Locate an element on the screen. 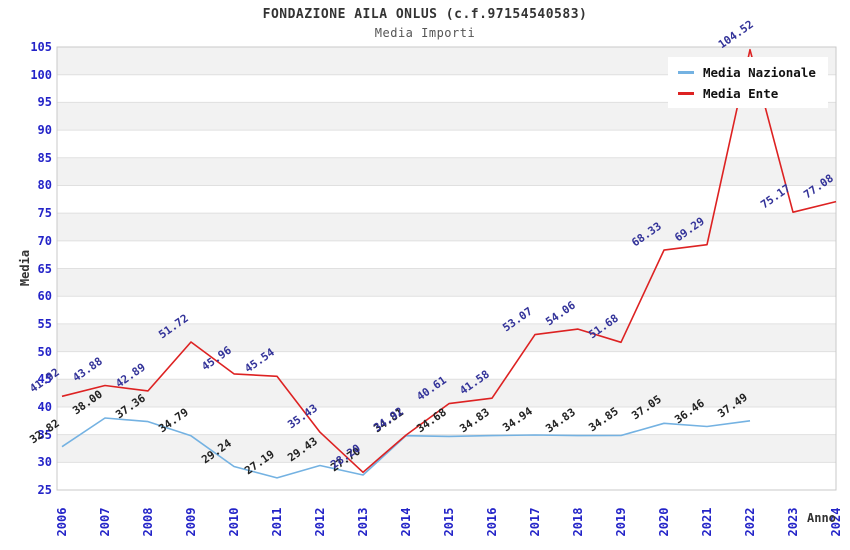 Image resolution: width=850 pixels, height=550 pixels. legend-label: Media Nazionale is located at coordinates (759, 72).